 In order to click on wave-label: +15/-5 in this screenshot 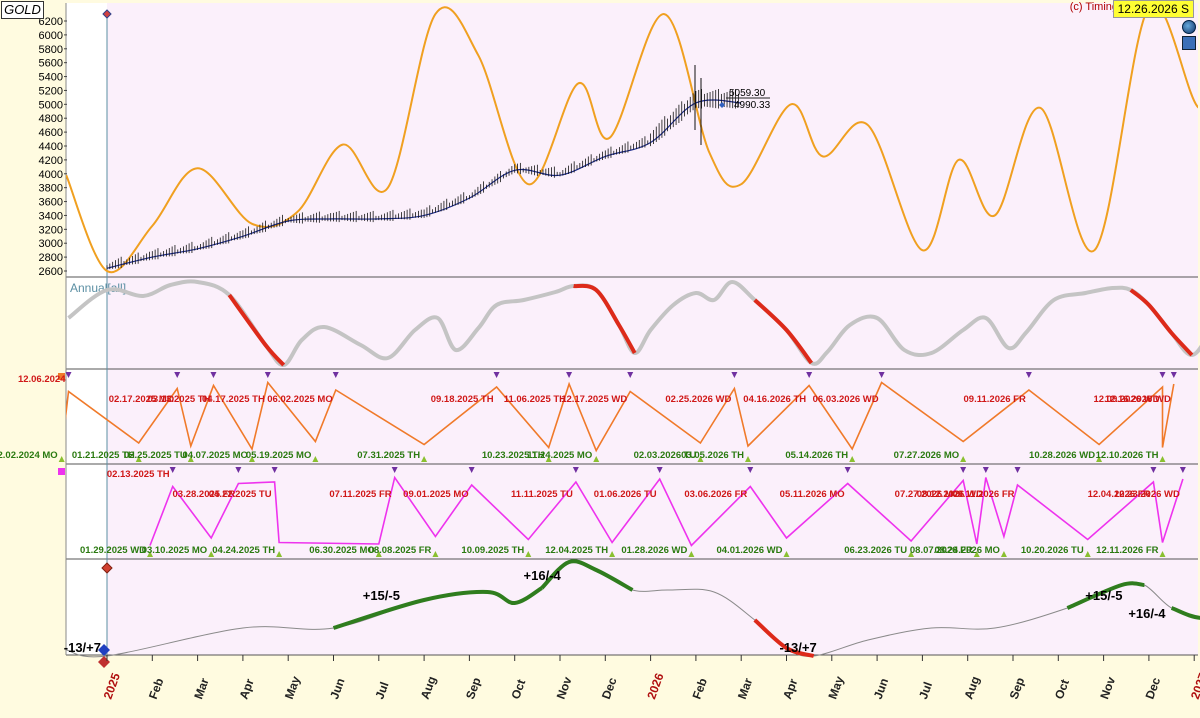, I will do `click(1103, 595)`.